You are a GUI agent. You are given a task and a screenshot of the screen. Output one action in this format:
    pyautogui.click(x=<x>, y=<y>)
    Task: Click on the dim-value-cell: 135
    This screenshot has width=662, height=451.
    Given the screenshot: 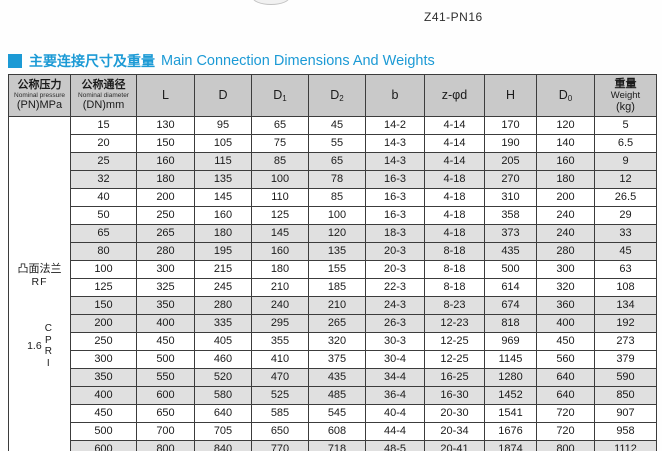 What is the action you would take?
    pyautogui.click(x=223, y=179)
    